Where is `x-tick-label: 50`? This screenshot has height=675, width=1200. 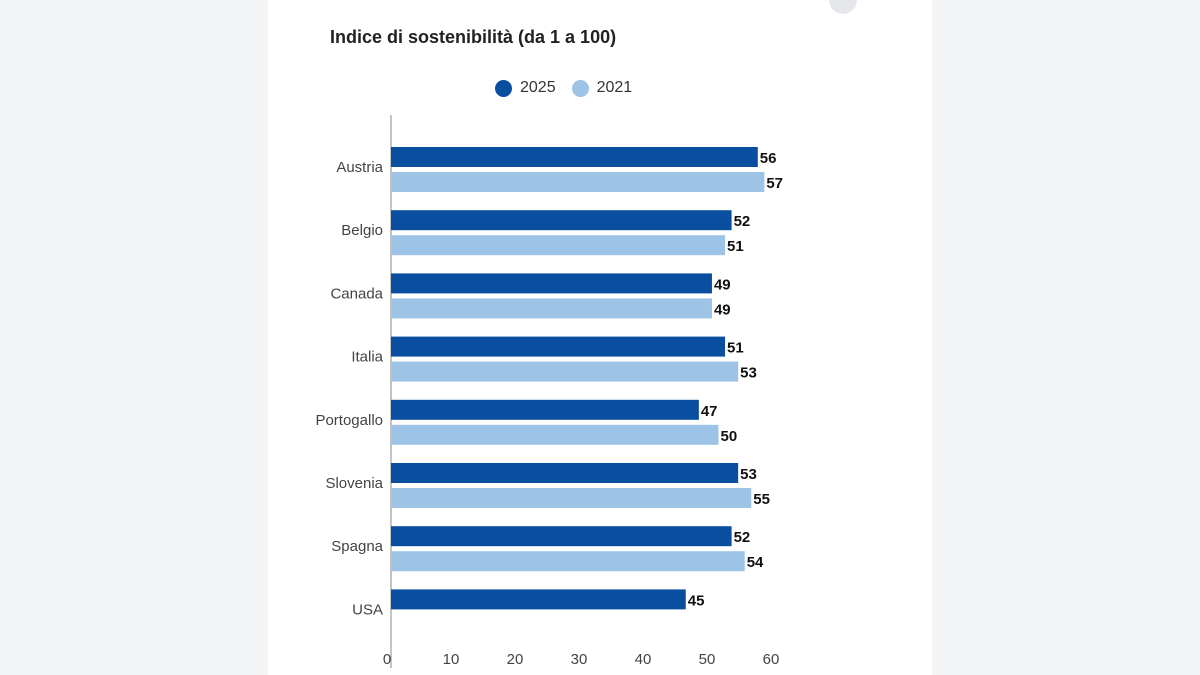
x-tick-label: 50 is located at coordinates (707, 659).